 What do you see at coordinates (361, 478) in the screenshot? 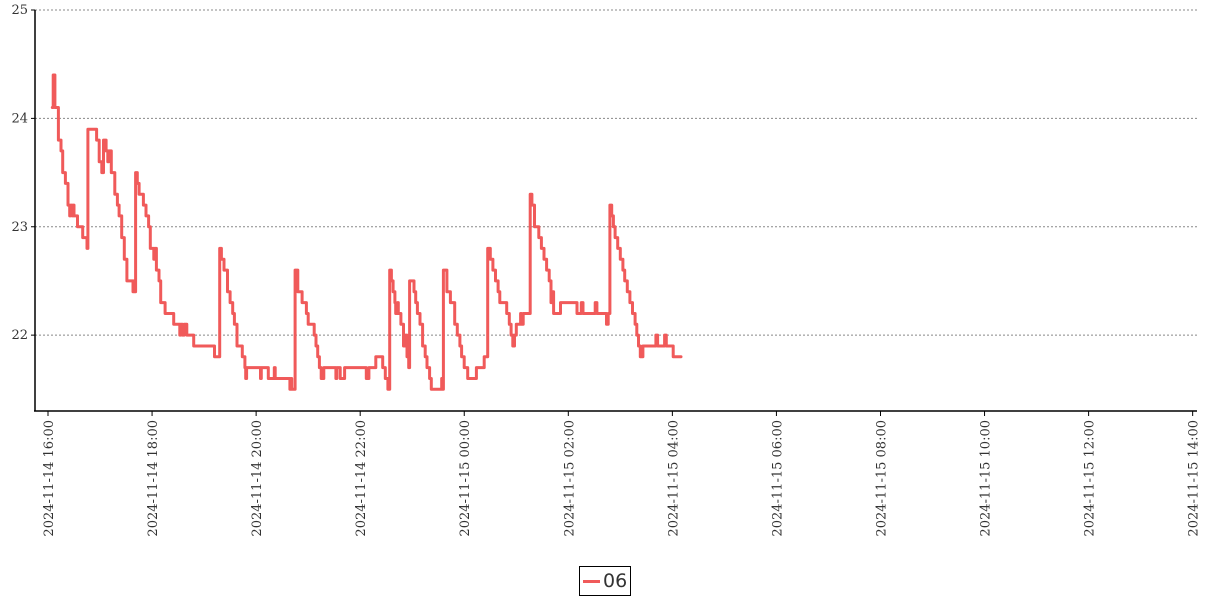
I see `x-tick-label: 2024-11-14 22:00` at bounding box center [361, 478].